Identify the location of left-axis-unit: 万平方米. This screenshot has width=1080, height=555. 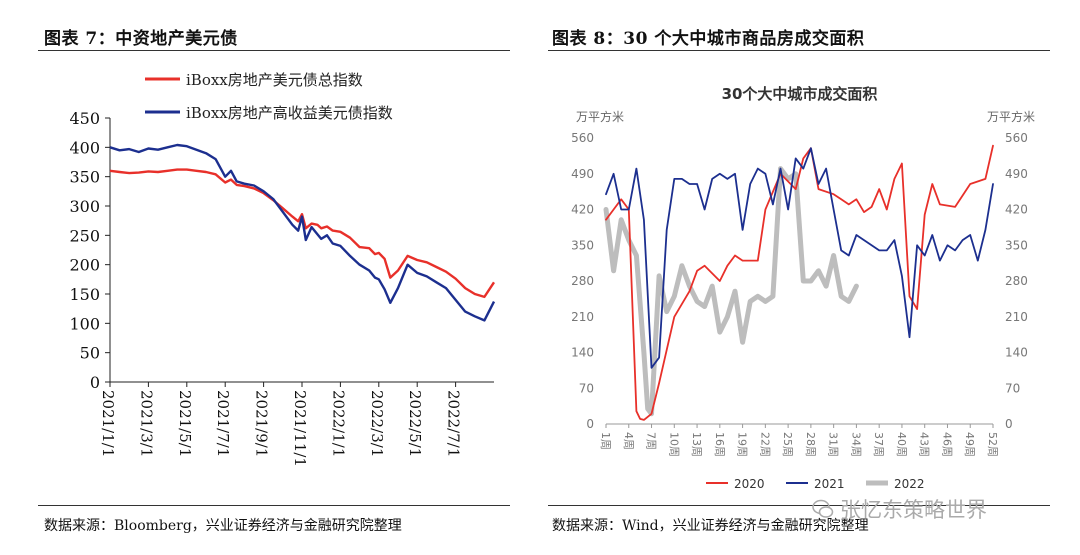
(600, 116).